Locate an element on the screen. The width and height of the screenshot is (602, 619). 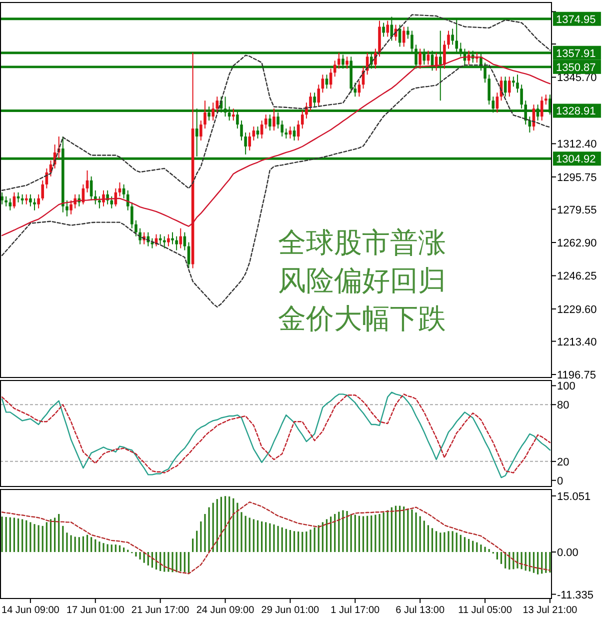
y-tick-label: 1213.40 is located at coordinates (577, 342).